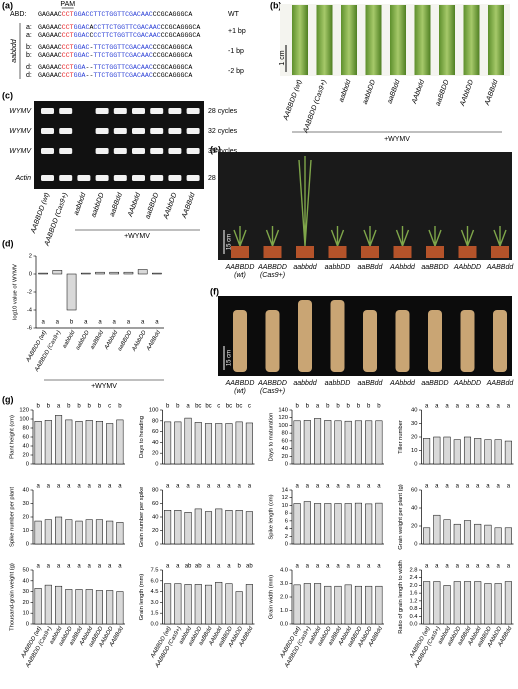 Image resolution: width=518 pixels, height=689 pixels. Describe the element at coordinates (230, 358) in the screenshot. I see `scale-label: 15 cm` at that location.